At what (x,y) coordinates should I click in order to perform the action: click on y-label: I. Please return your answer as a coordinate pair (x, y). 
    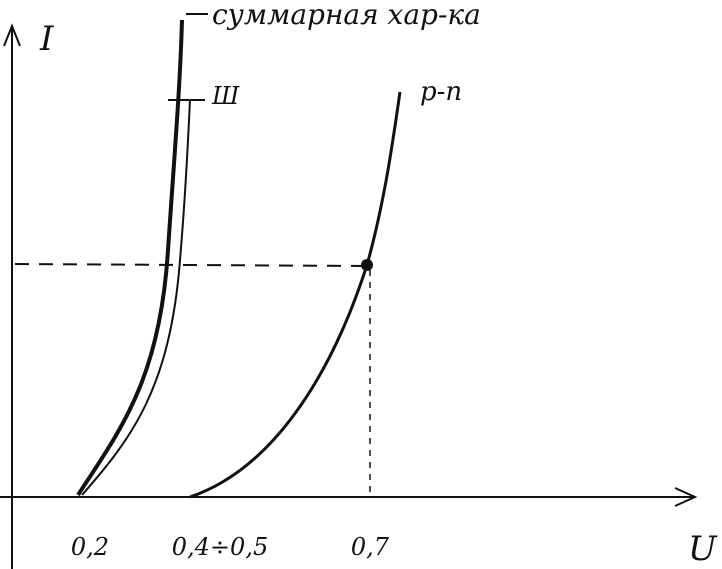
    Looking at the image, I should click on (46, 39).